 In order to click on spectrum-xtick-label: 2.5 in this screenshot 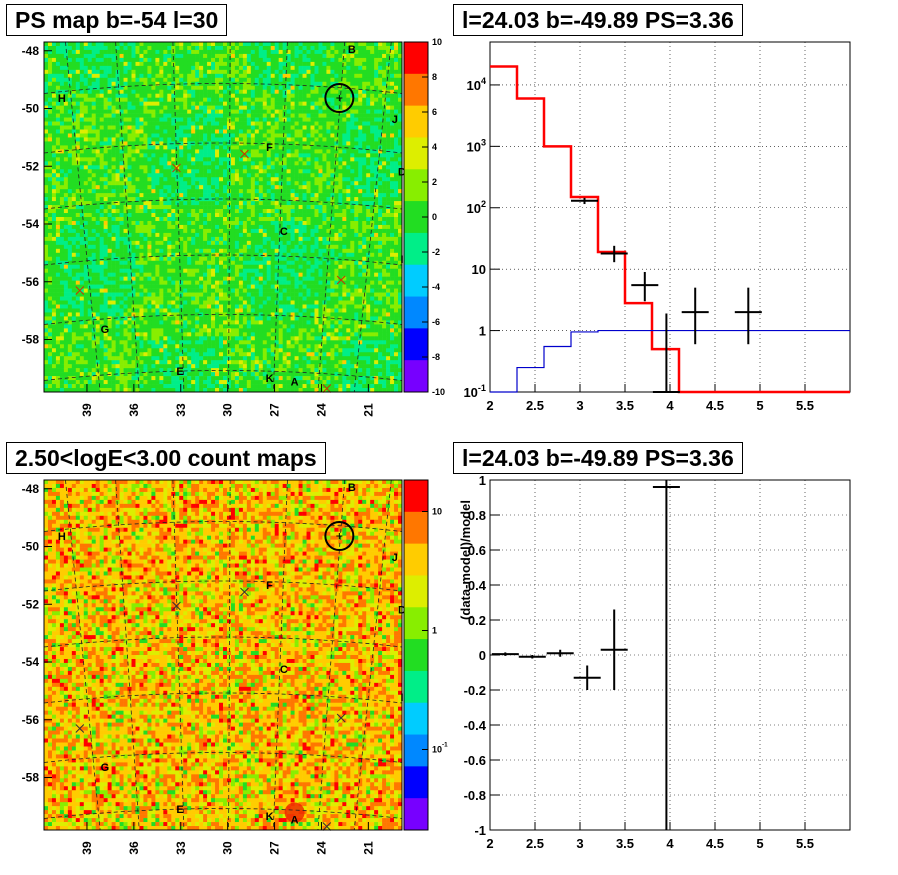, I will do `click(535, 405)`.